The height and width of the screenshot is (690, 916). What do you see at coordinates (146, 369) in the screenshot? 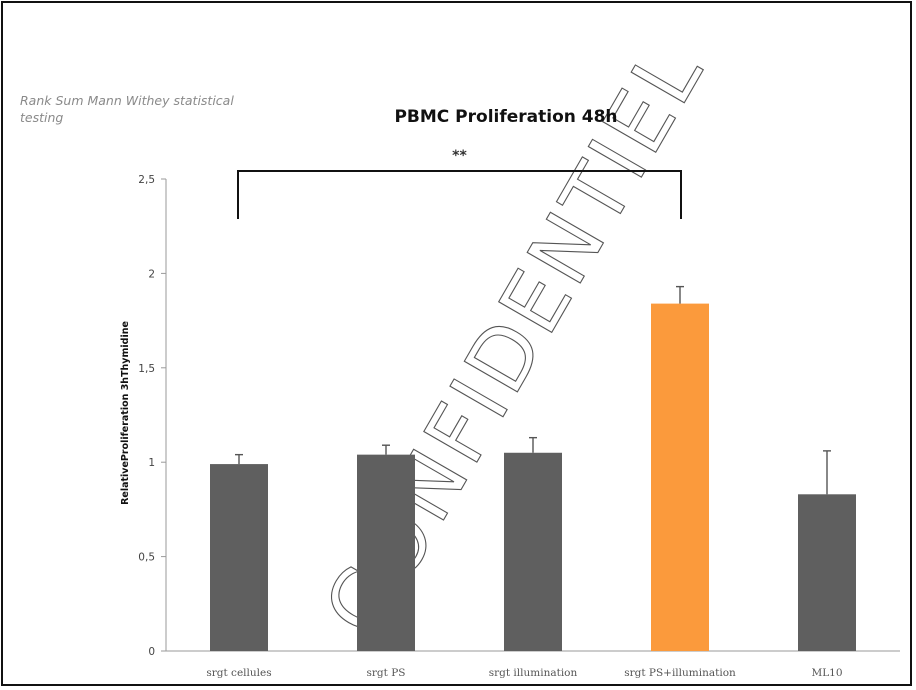
I see `y-tick-label: 1,5` at bounding box center [146, 369].